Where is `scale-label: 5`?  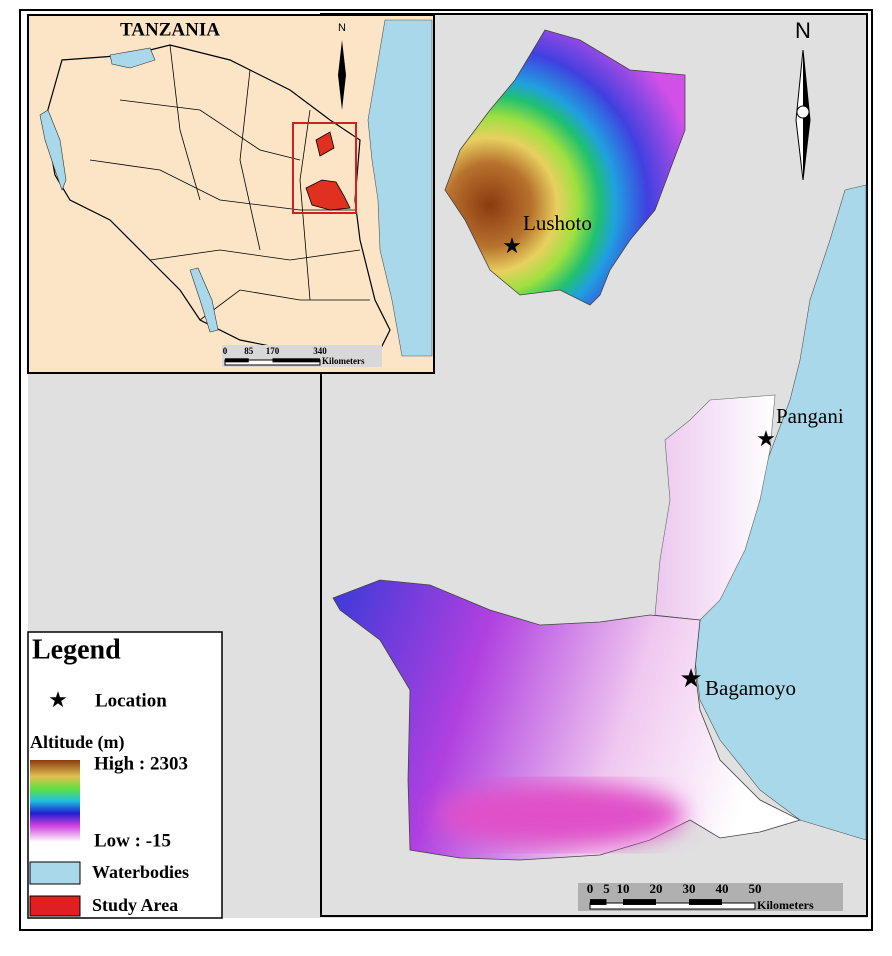
scale-label: 5 is located at coordinates (606, 888).